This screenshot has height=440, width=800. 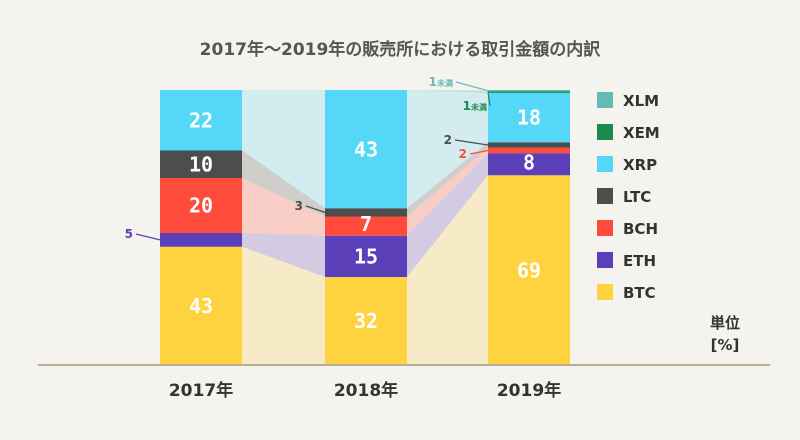 I want to click on value-label-btc-2: 32, so click(x=366, y=321).